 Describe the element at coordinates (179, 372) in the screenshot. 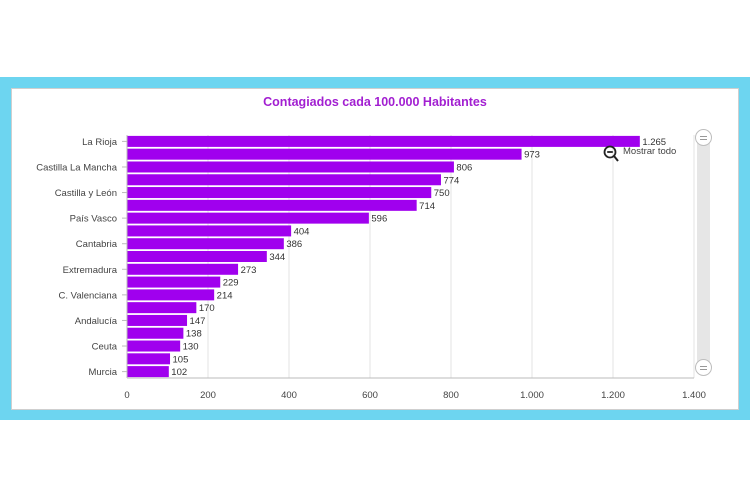

I see `bar-value-label: 102` at that location.